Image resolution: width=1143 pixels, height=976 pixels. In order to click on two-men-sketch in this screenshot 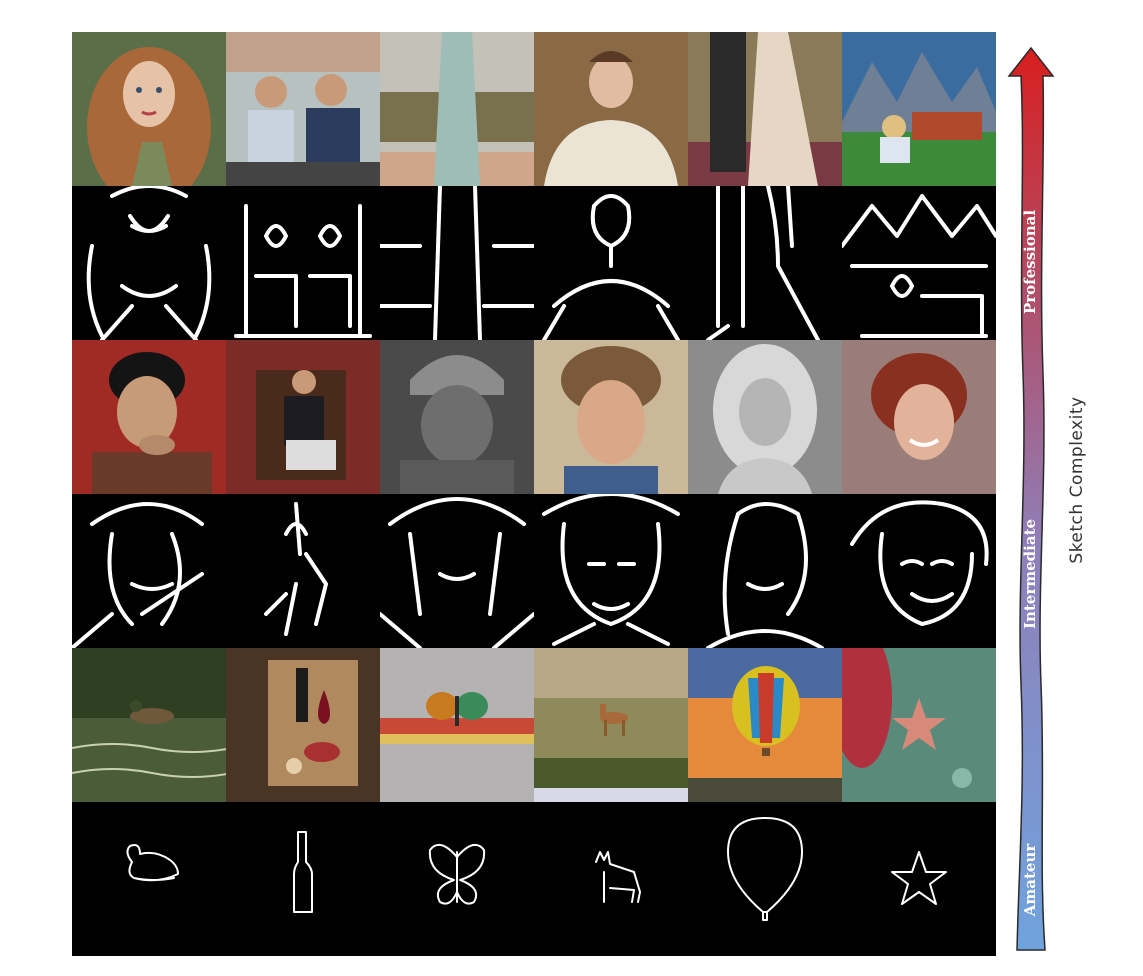, I will do `click(303, 263)`.